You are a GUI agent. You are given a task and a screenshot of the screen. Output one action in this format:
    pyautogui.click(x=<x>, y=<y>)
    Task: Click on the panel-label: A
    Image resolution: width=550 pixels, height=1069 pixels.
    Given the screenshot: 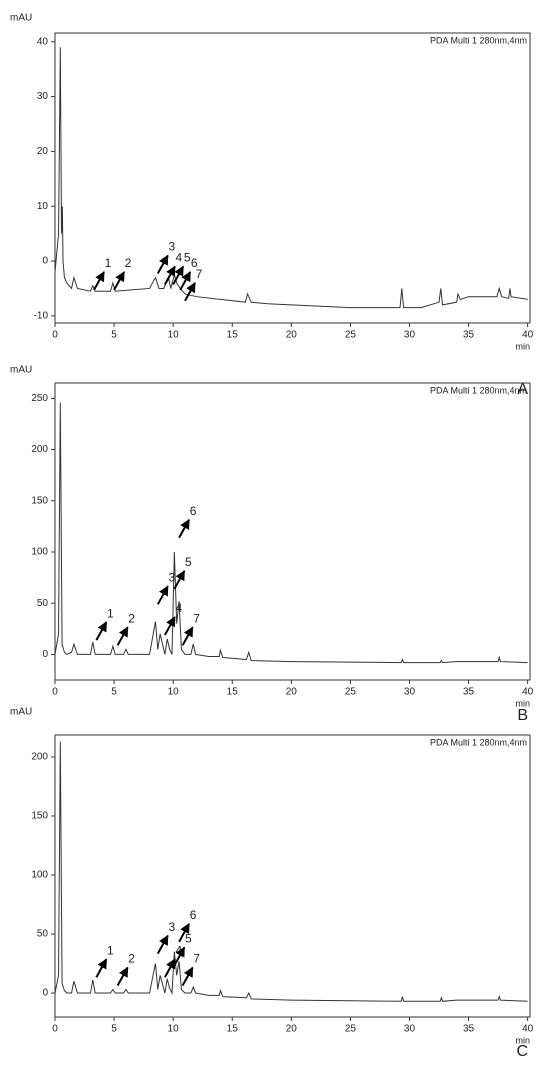 What is the action you would take?
    pyautogui.click(x=522, y=389)
    